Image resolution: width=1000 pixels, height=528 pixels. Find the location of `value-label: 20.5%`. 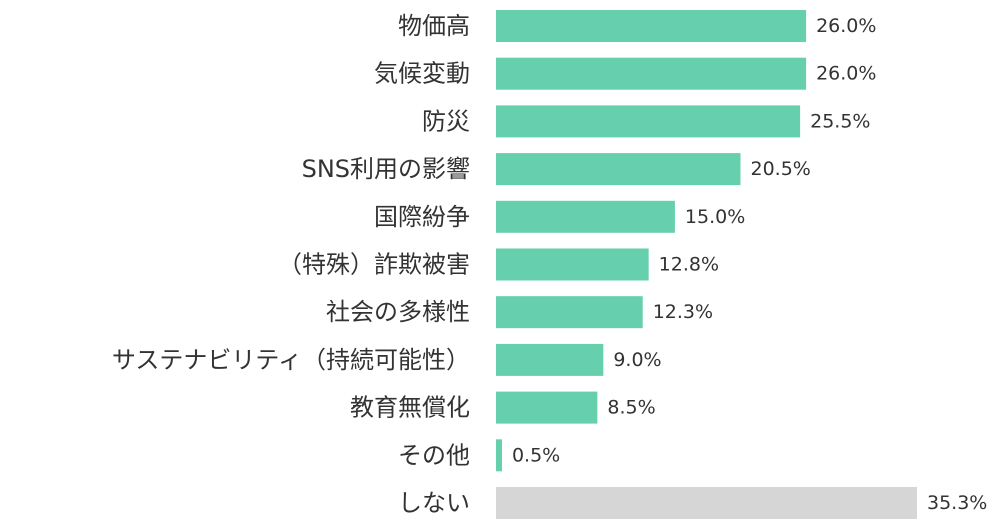

value-label: 20.5% is located at coordinates (780, 169).